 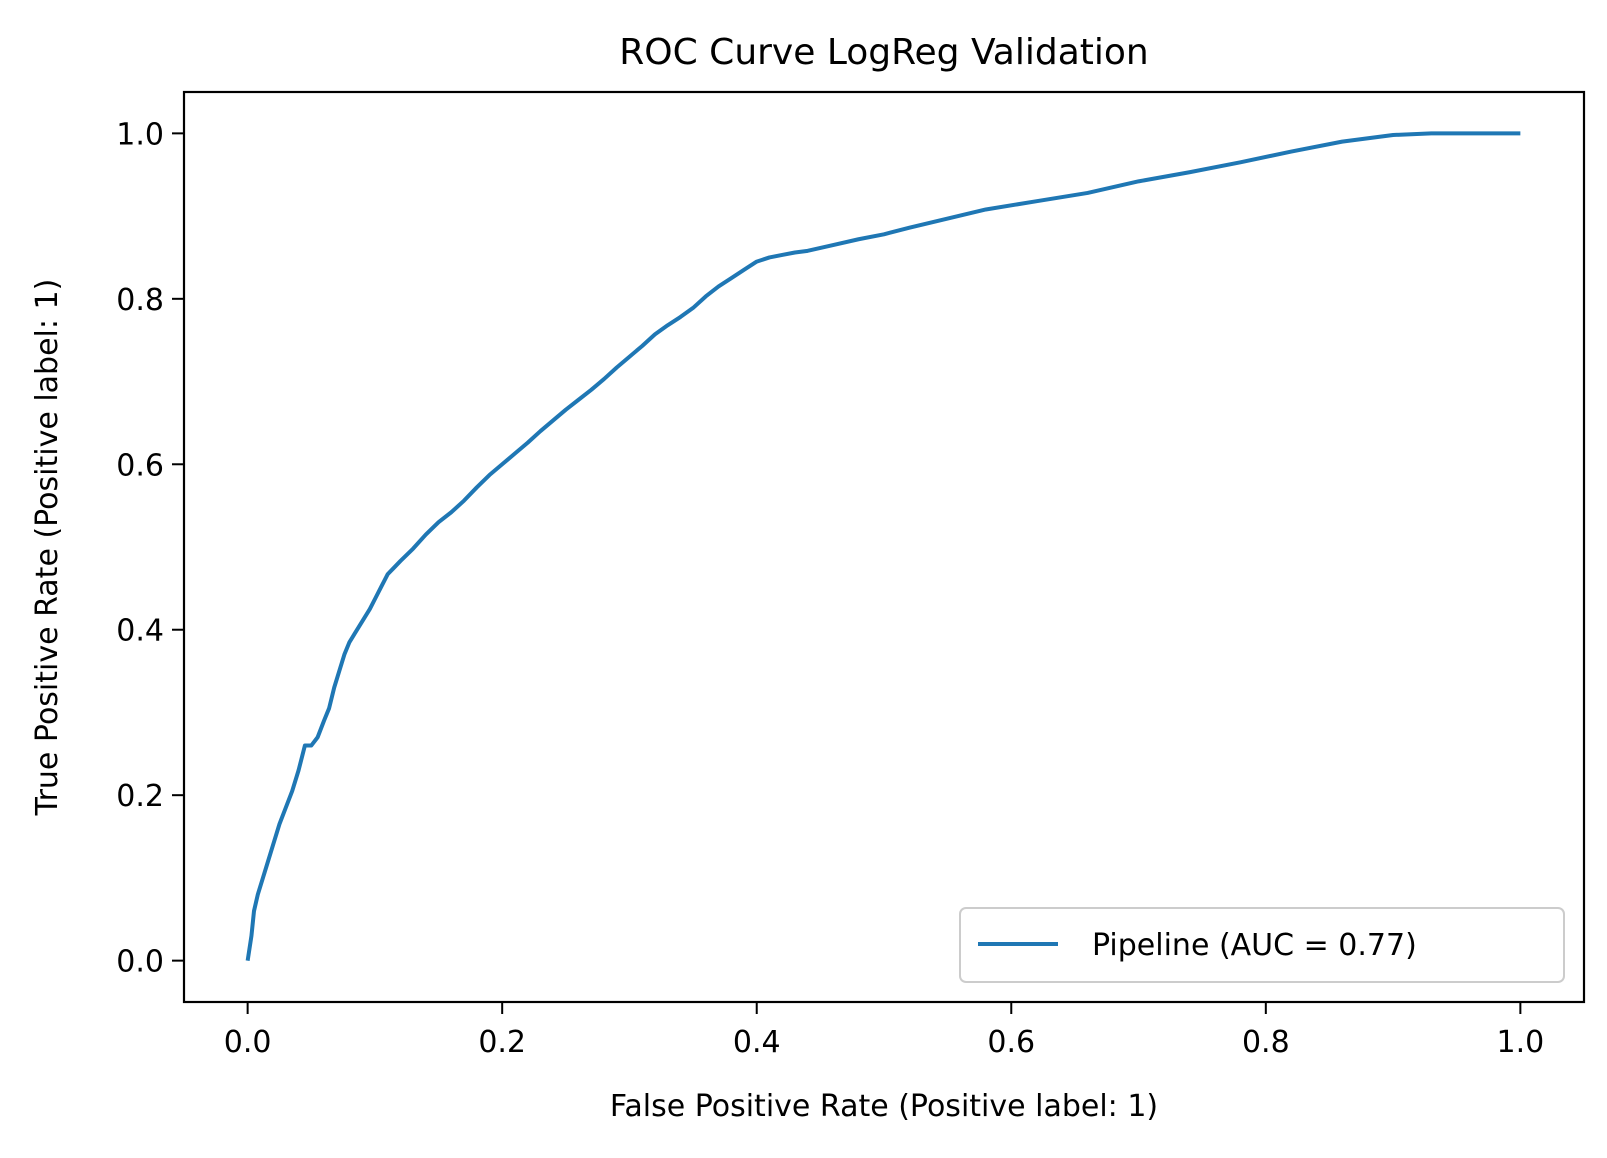 What do you see at coordinates (1011, 1042) in the screenshot?
I see `x-tick-label: 0.6` at bounding box center [1011, 1042].